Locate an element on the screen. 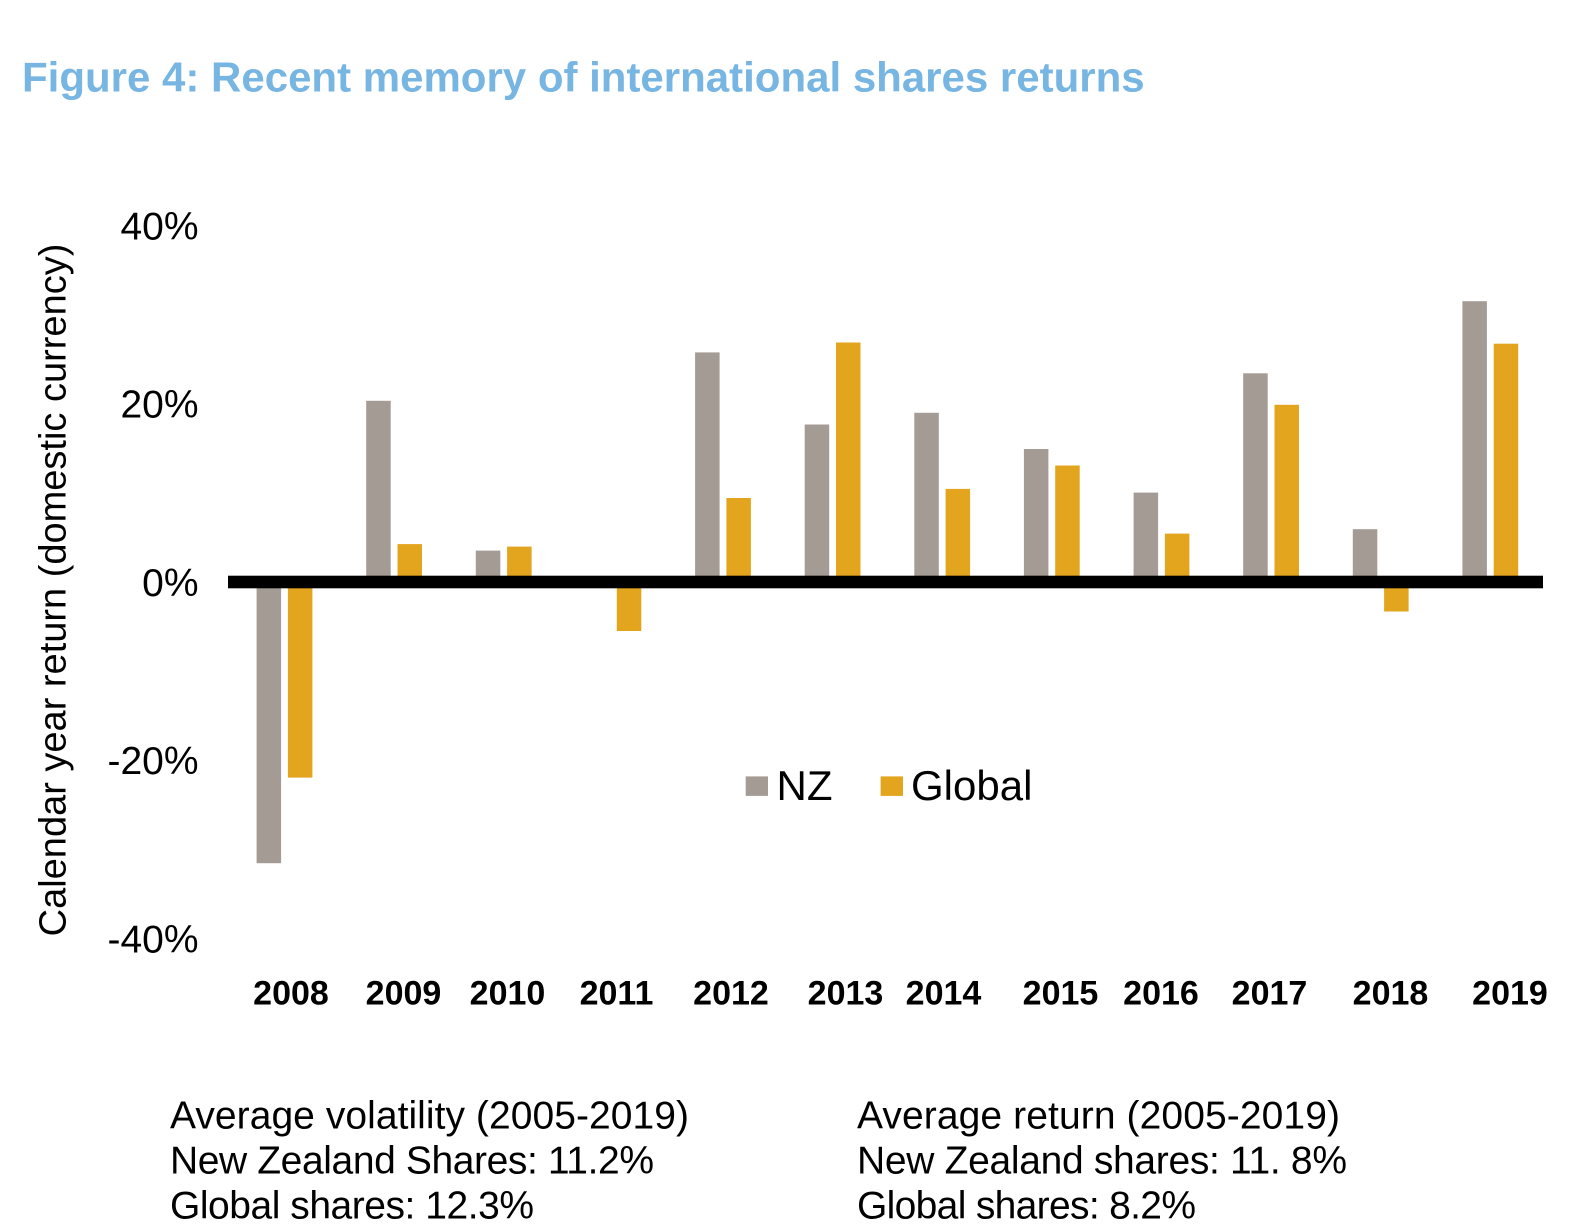 The height and width of the screenshot is (1230, 1583). svg-text: Global shares: 8.2% is located at coordinates (1026, 1205).